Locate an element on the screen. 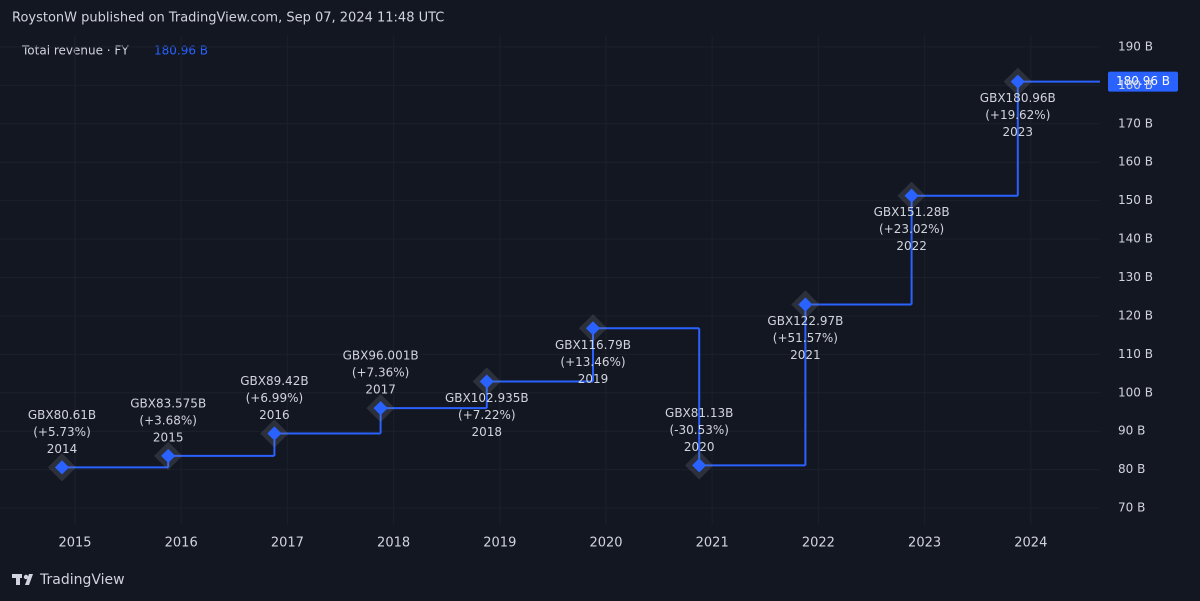 Image resolution: width=1200 pixels, height=601 pixels. x-tick-label: 2021 is located at coordinates (712, 543).